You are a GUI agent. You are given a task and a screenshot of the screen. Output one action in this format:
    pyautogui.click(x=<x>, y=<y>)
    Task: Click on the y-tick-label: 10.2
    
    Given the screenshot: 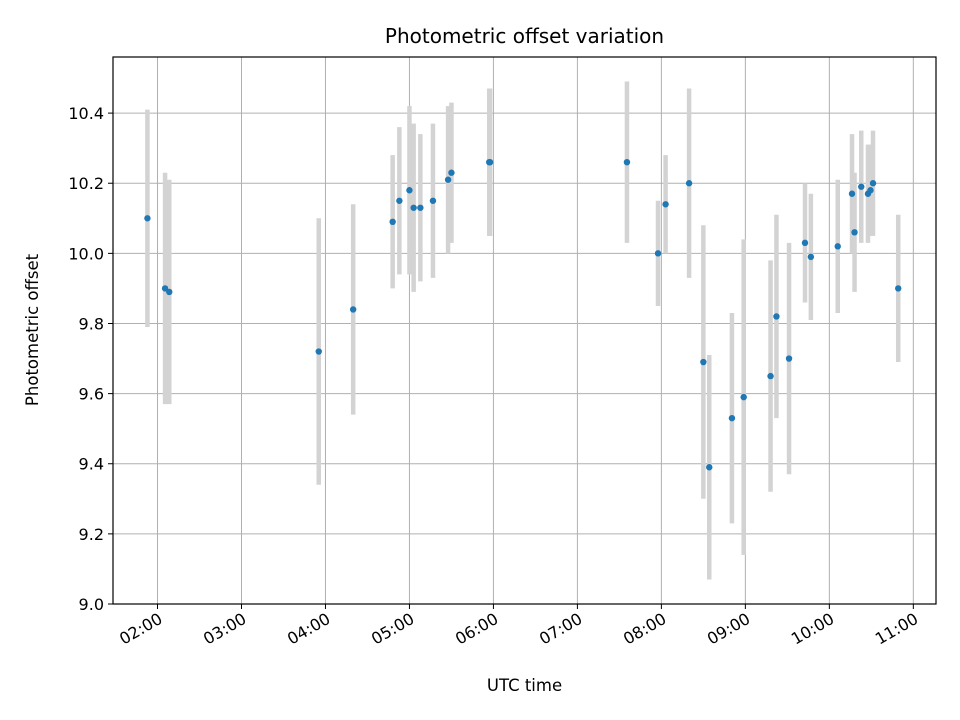 What is the action you would take?
    pyautogui.click(x=86, y=183)
    